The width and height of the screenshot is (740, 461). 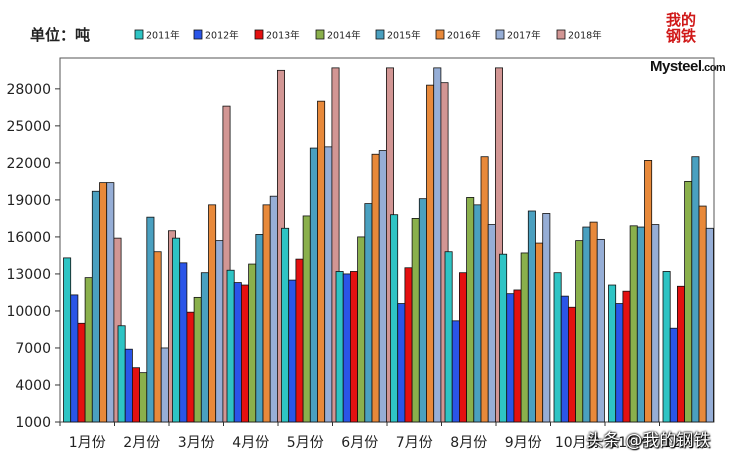 I want to click on y-unit-label: 单位：吨, so click(x=60, y=35).